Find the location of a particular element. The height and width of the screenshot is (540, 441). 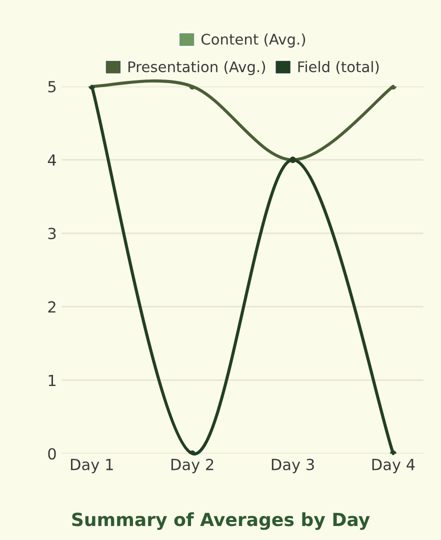

y-tick-label: 1 is located at coordinates (52, 380).